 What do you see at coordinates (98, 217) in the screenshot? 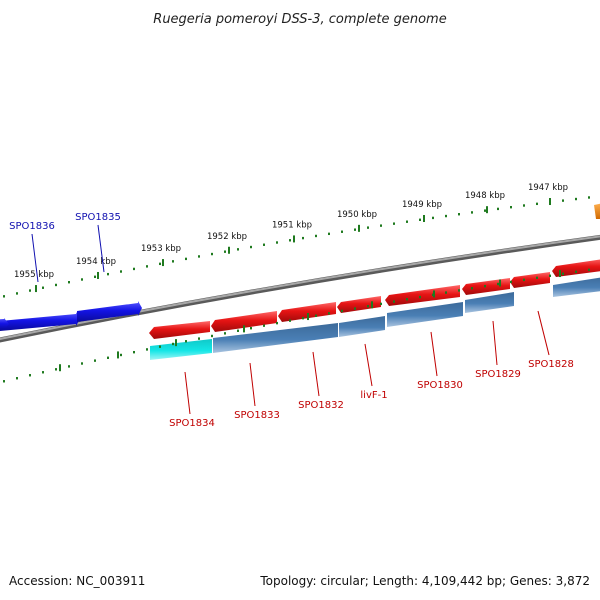
I see `gene-label-spo1835: SPO1835` at bounding box center [98, 217].